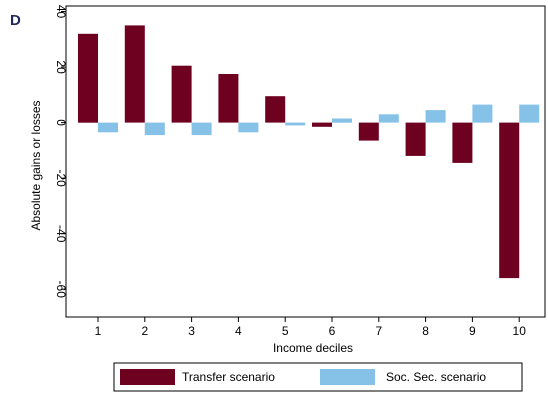 This screenshot has height=394, width=548. Describe the element at coordinates (520, 331) in the screenshot. I see `x-tick-label: 10` at that location.